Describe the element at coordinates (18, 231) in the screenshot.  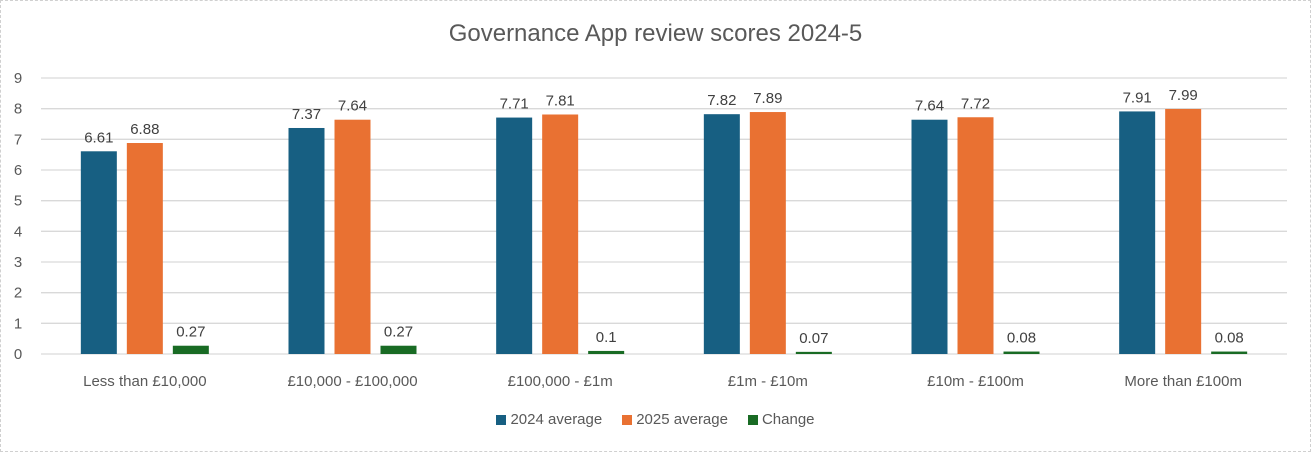
I see `y-tick-label: 4` at that location.